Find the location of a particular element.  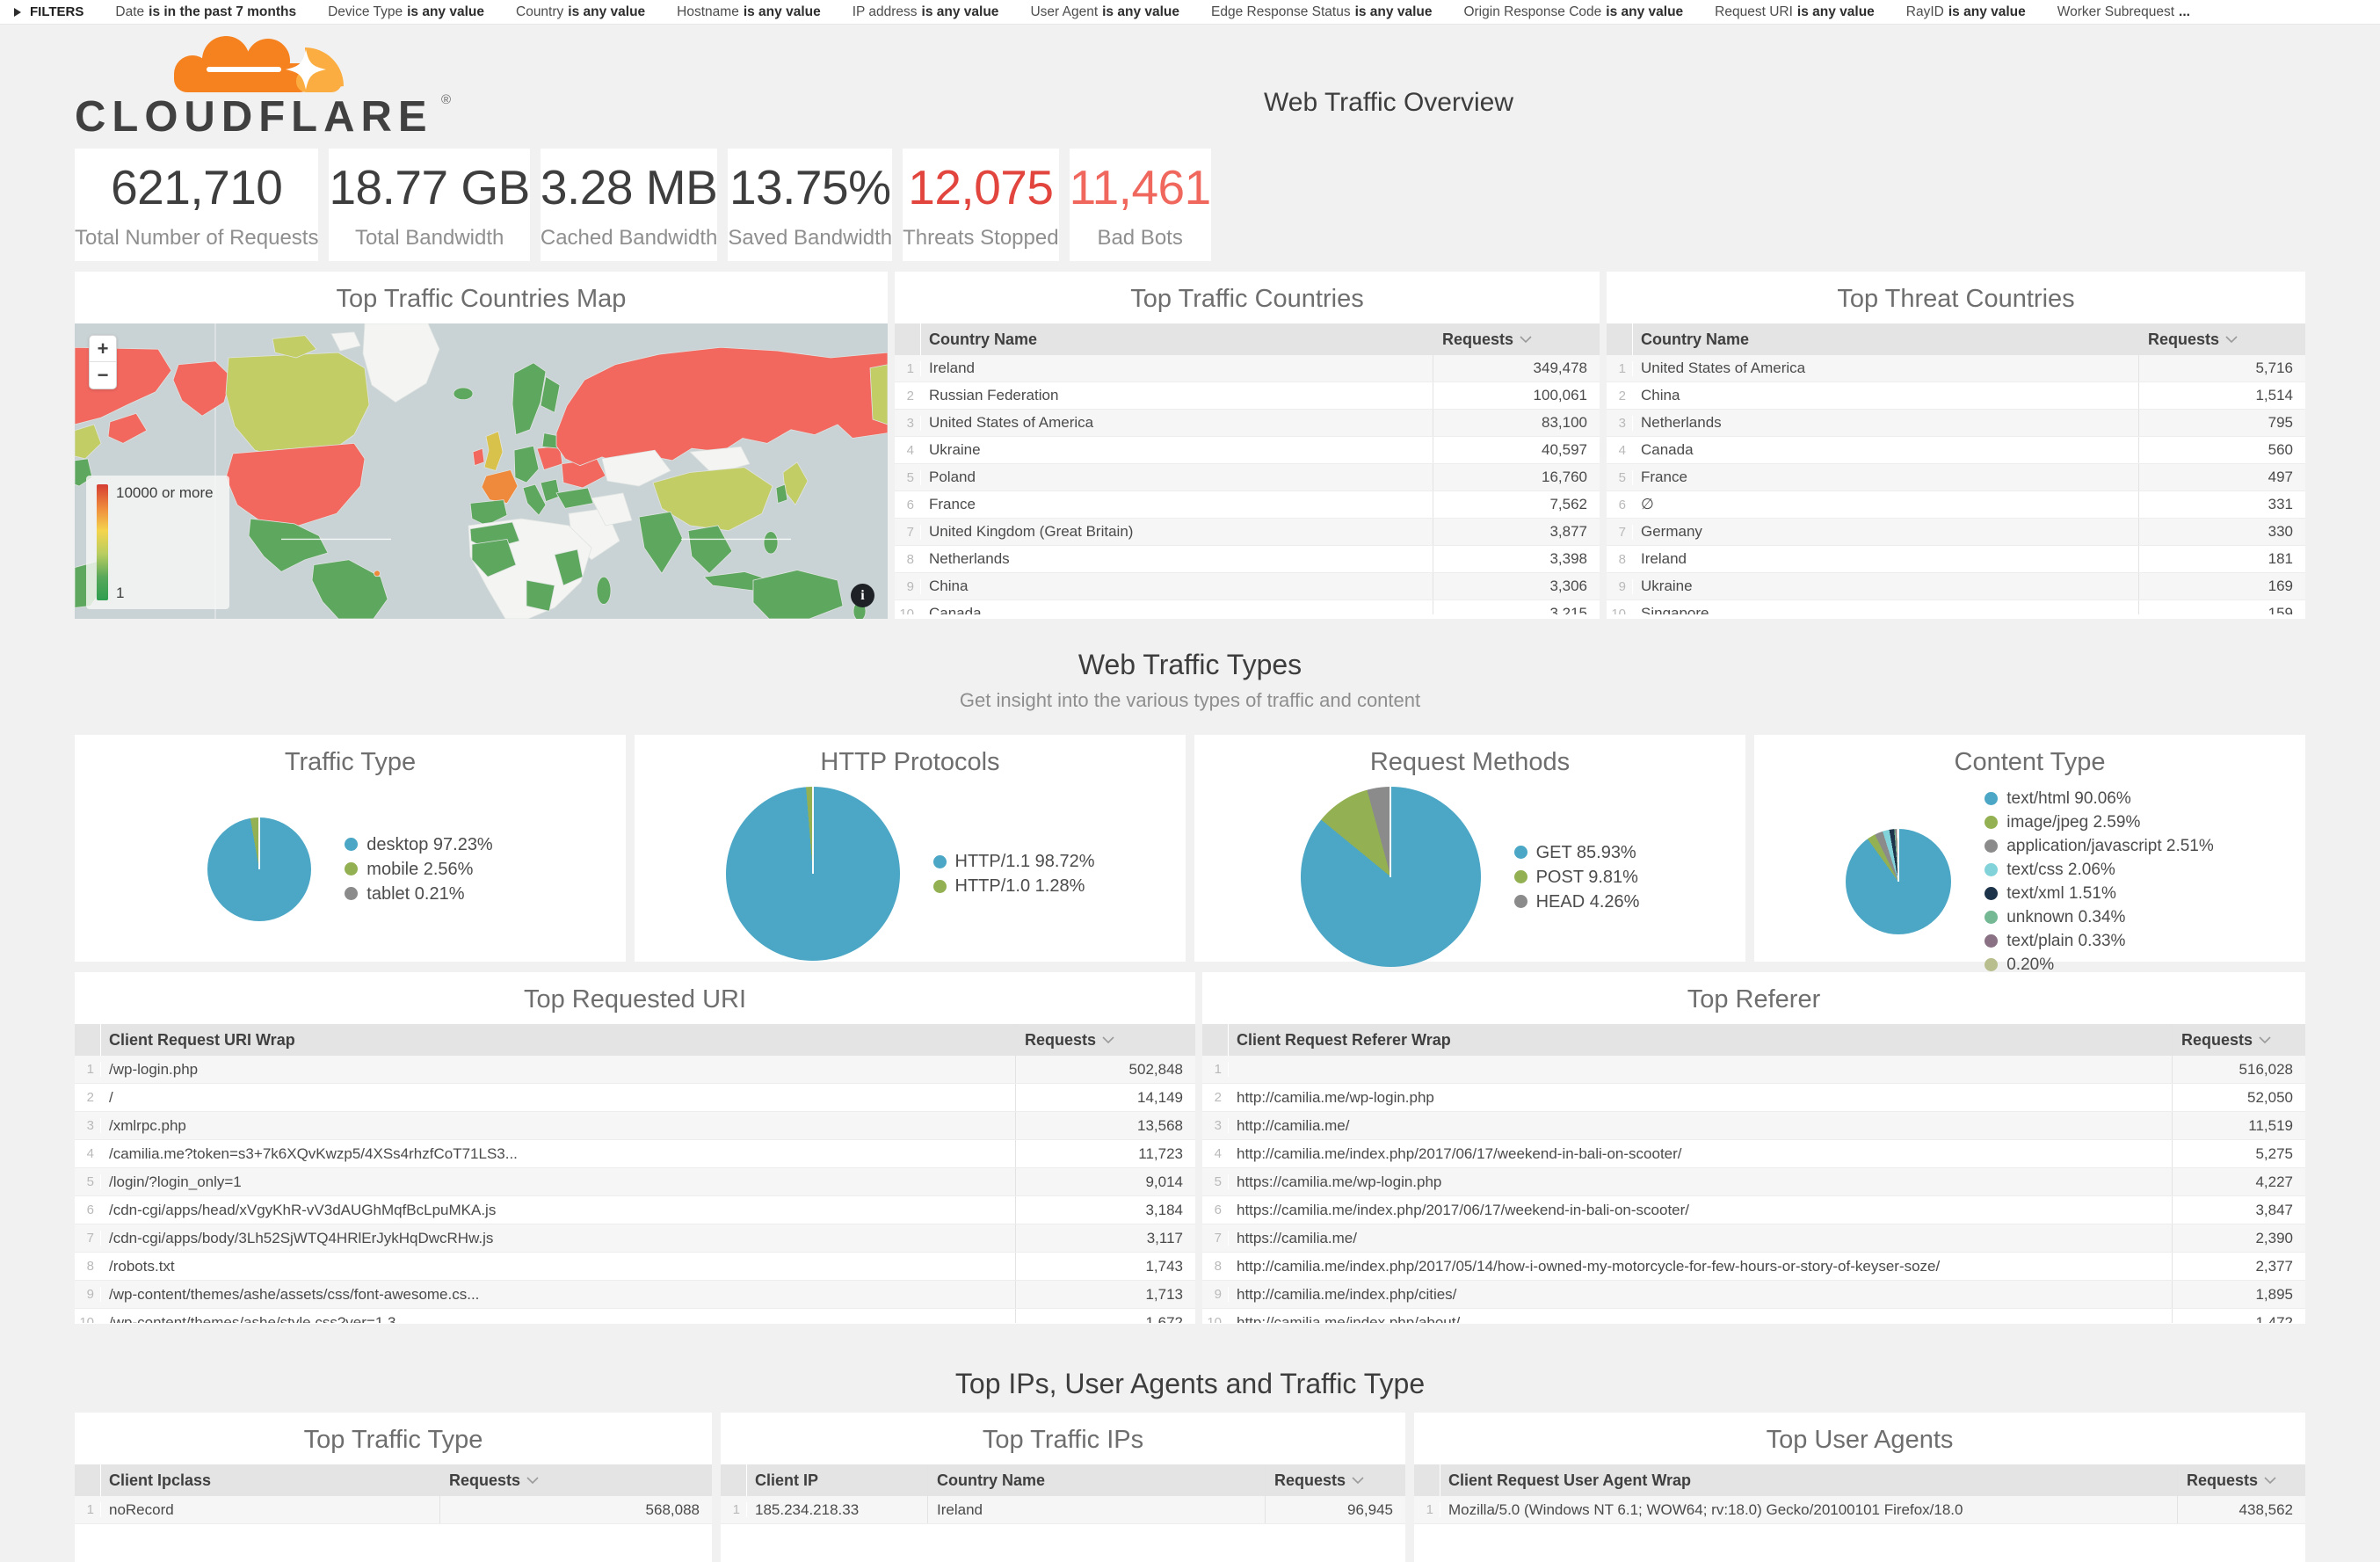

row-index: 3 is located at coordinates (1215, 1125).